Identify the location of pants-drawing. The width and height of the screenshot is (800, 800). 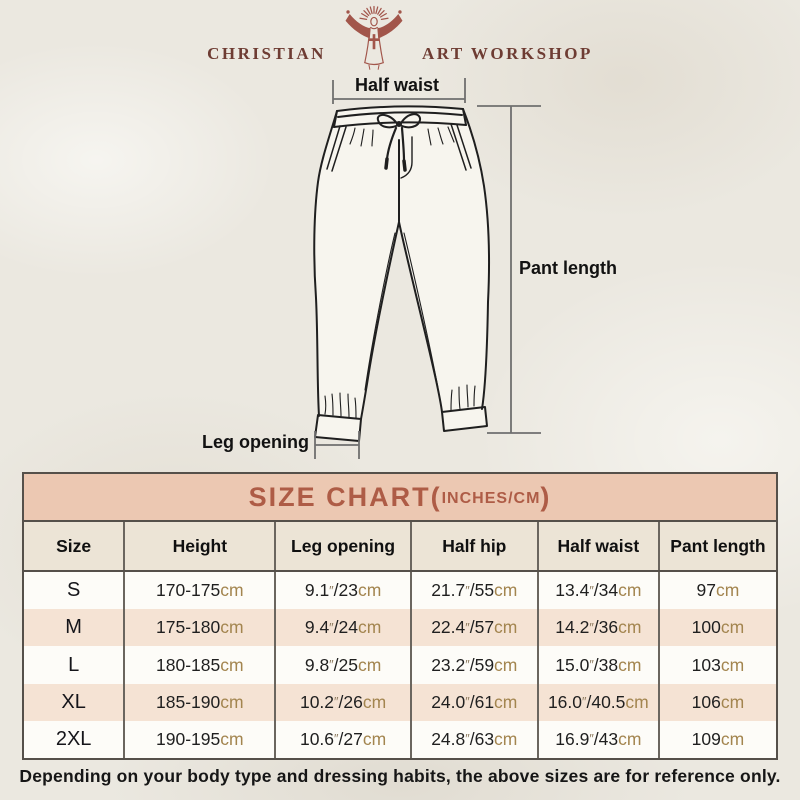
(401, 273).